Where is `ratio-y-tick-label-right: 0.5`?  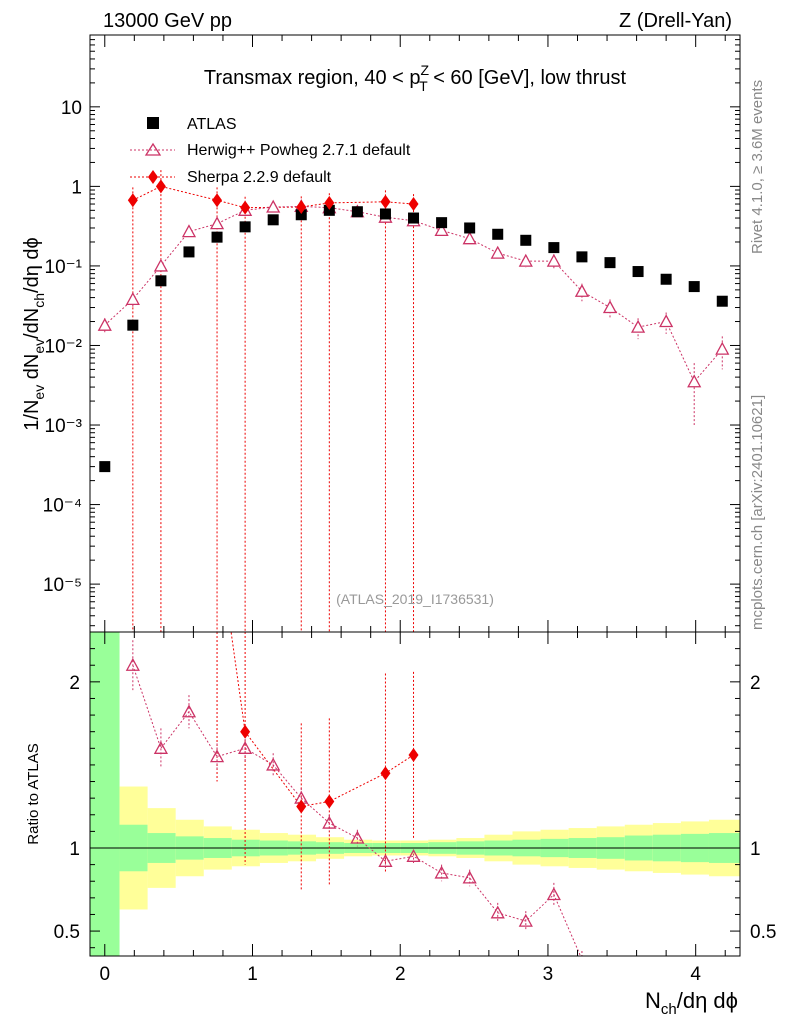 ratio-y-tick-label-right: 0.5 is located at coordinates (763, 932).